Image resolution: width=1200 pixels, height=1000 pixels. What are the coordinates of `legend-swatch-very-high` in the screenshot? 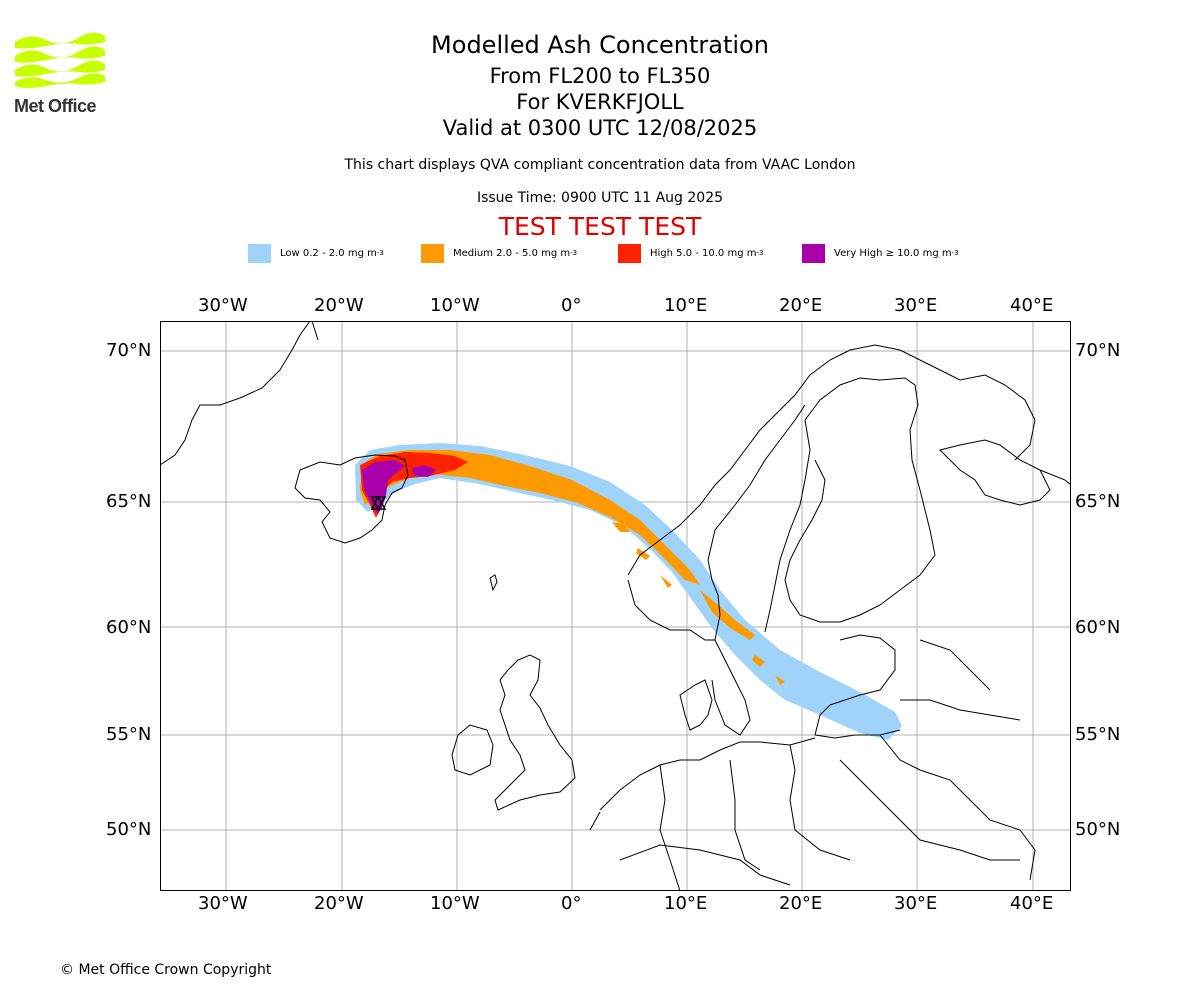 It's located at (813, 253).